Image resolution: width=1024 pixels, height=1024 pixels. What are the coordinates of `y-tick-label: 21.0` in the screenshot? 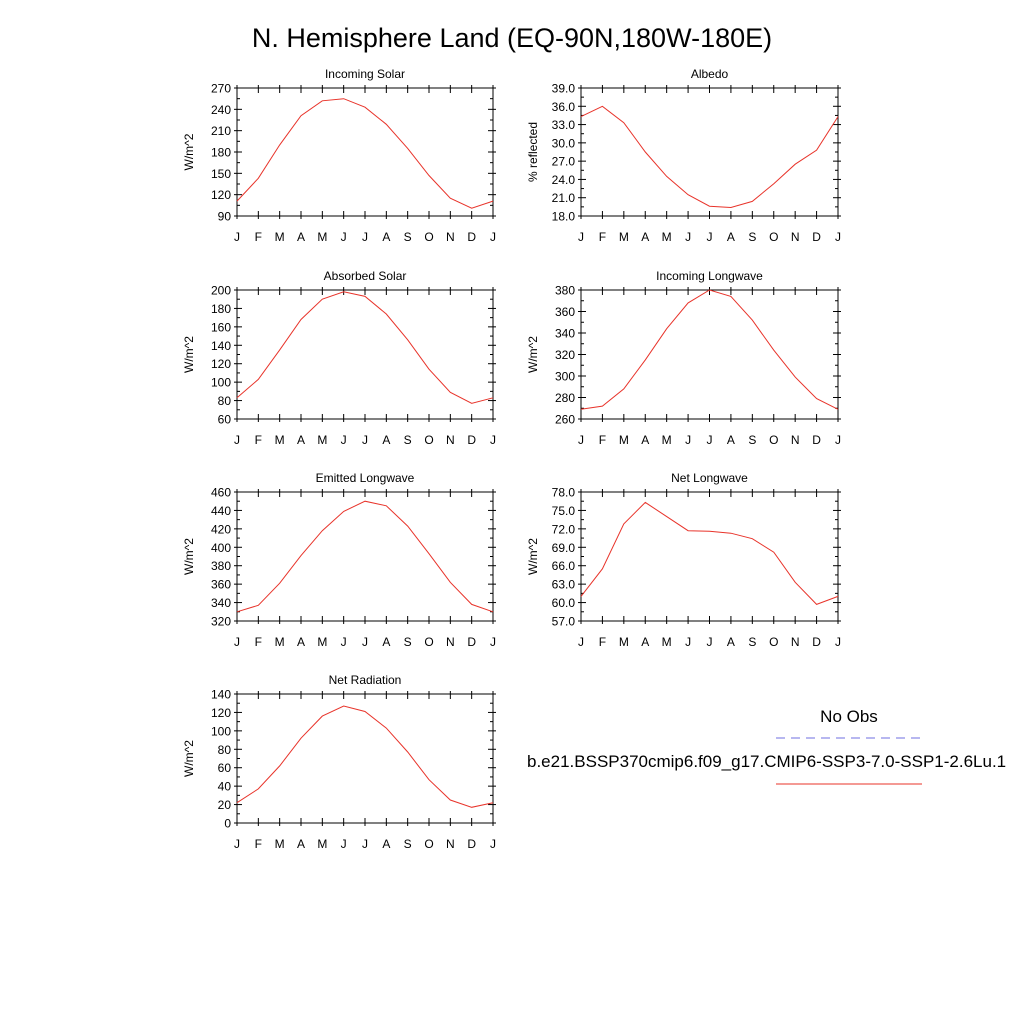 It's located at (564, 198).